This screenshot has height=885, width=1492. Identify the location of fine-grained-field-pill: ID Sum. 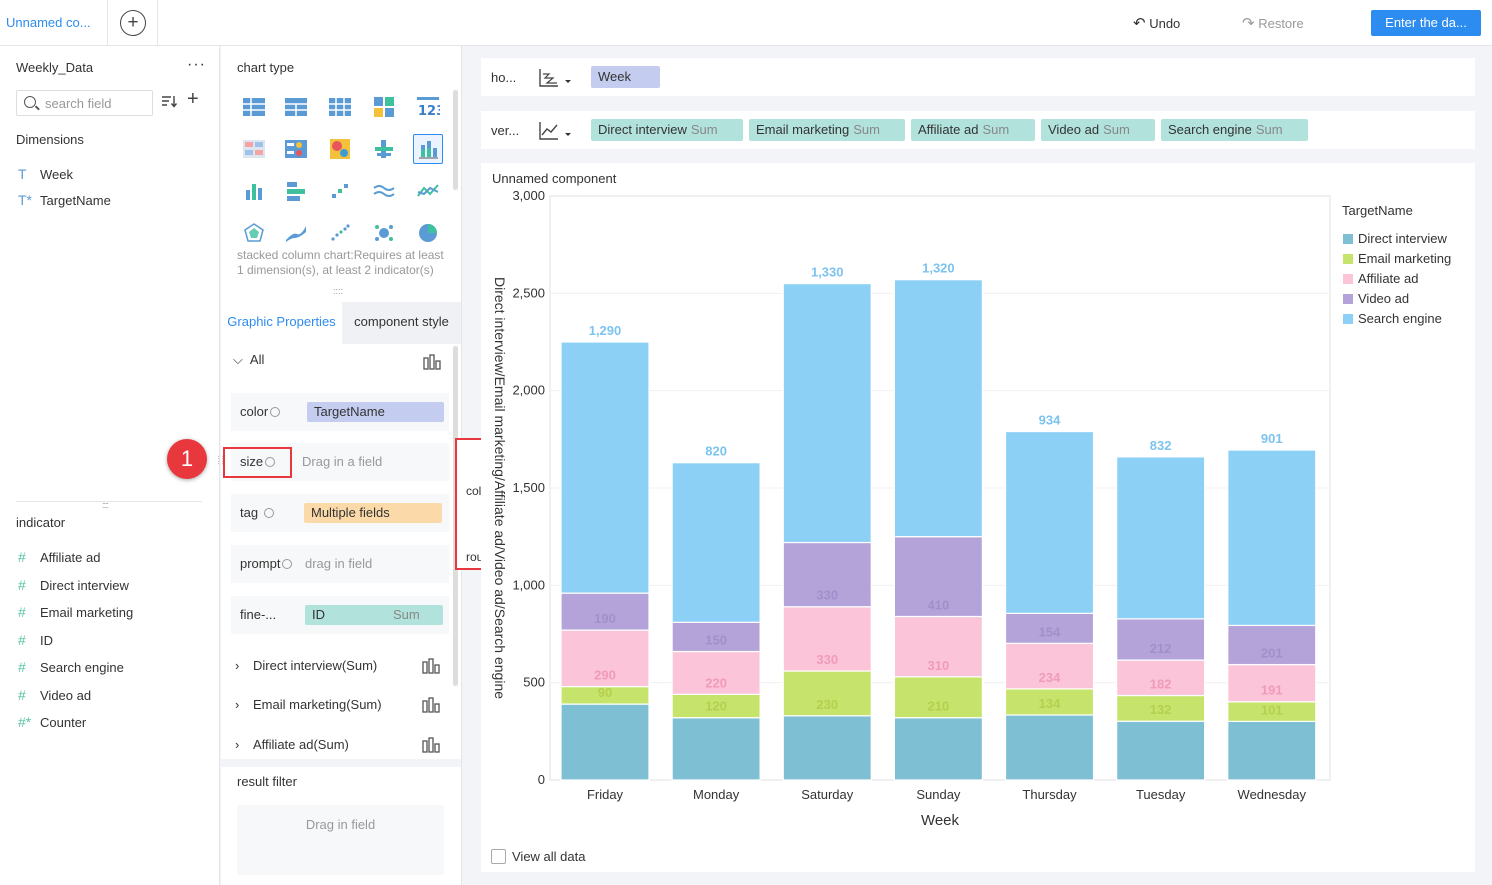
(374, 615).